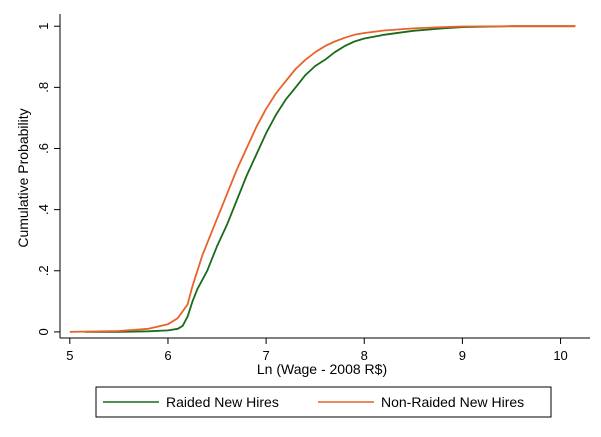 This screenshot has height=437, width=601. What do you see at coordinates (265, 355) in the screenshot?
I see `x-tick-label: 7` at bounding box center [265, 355].